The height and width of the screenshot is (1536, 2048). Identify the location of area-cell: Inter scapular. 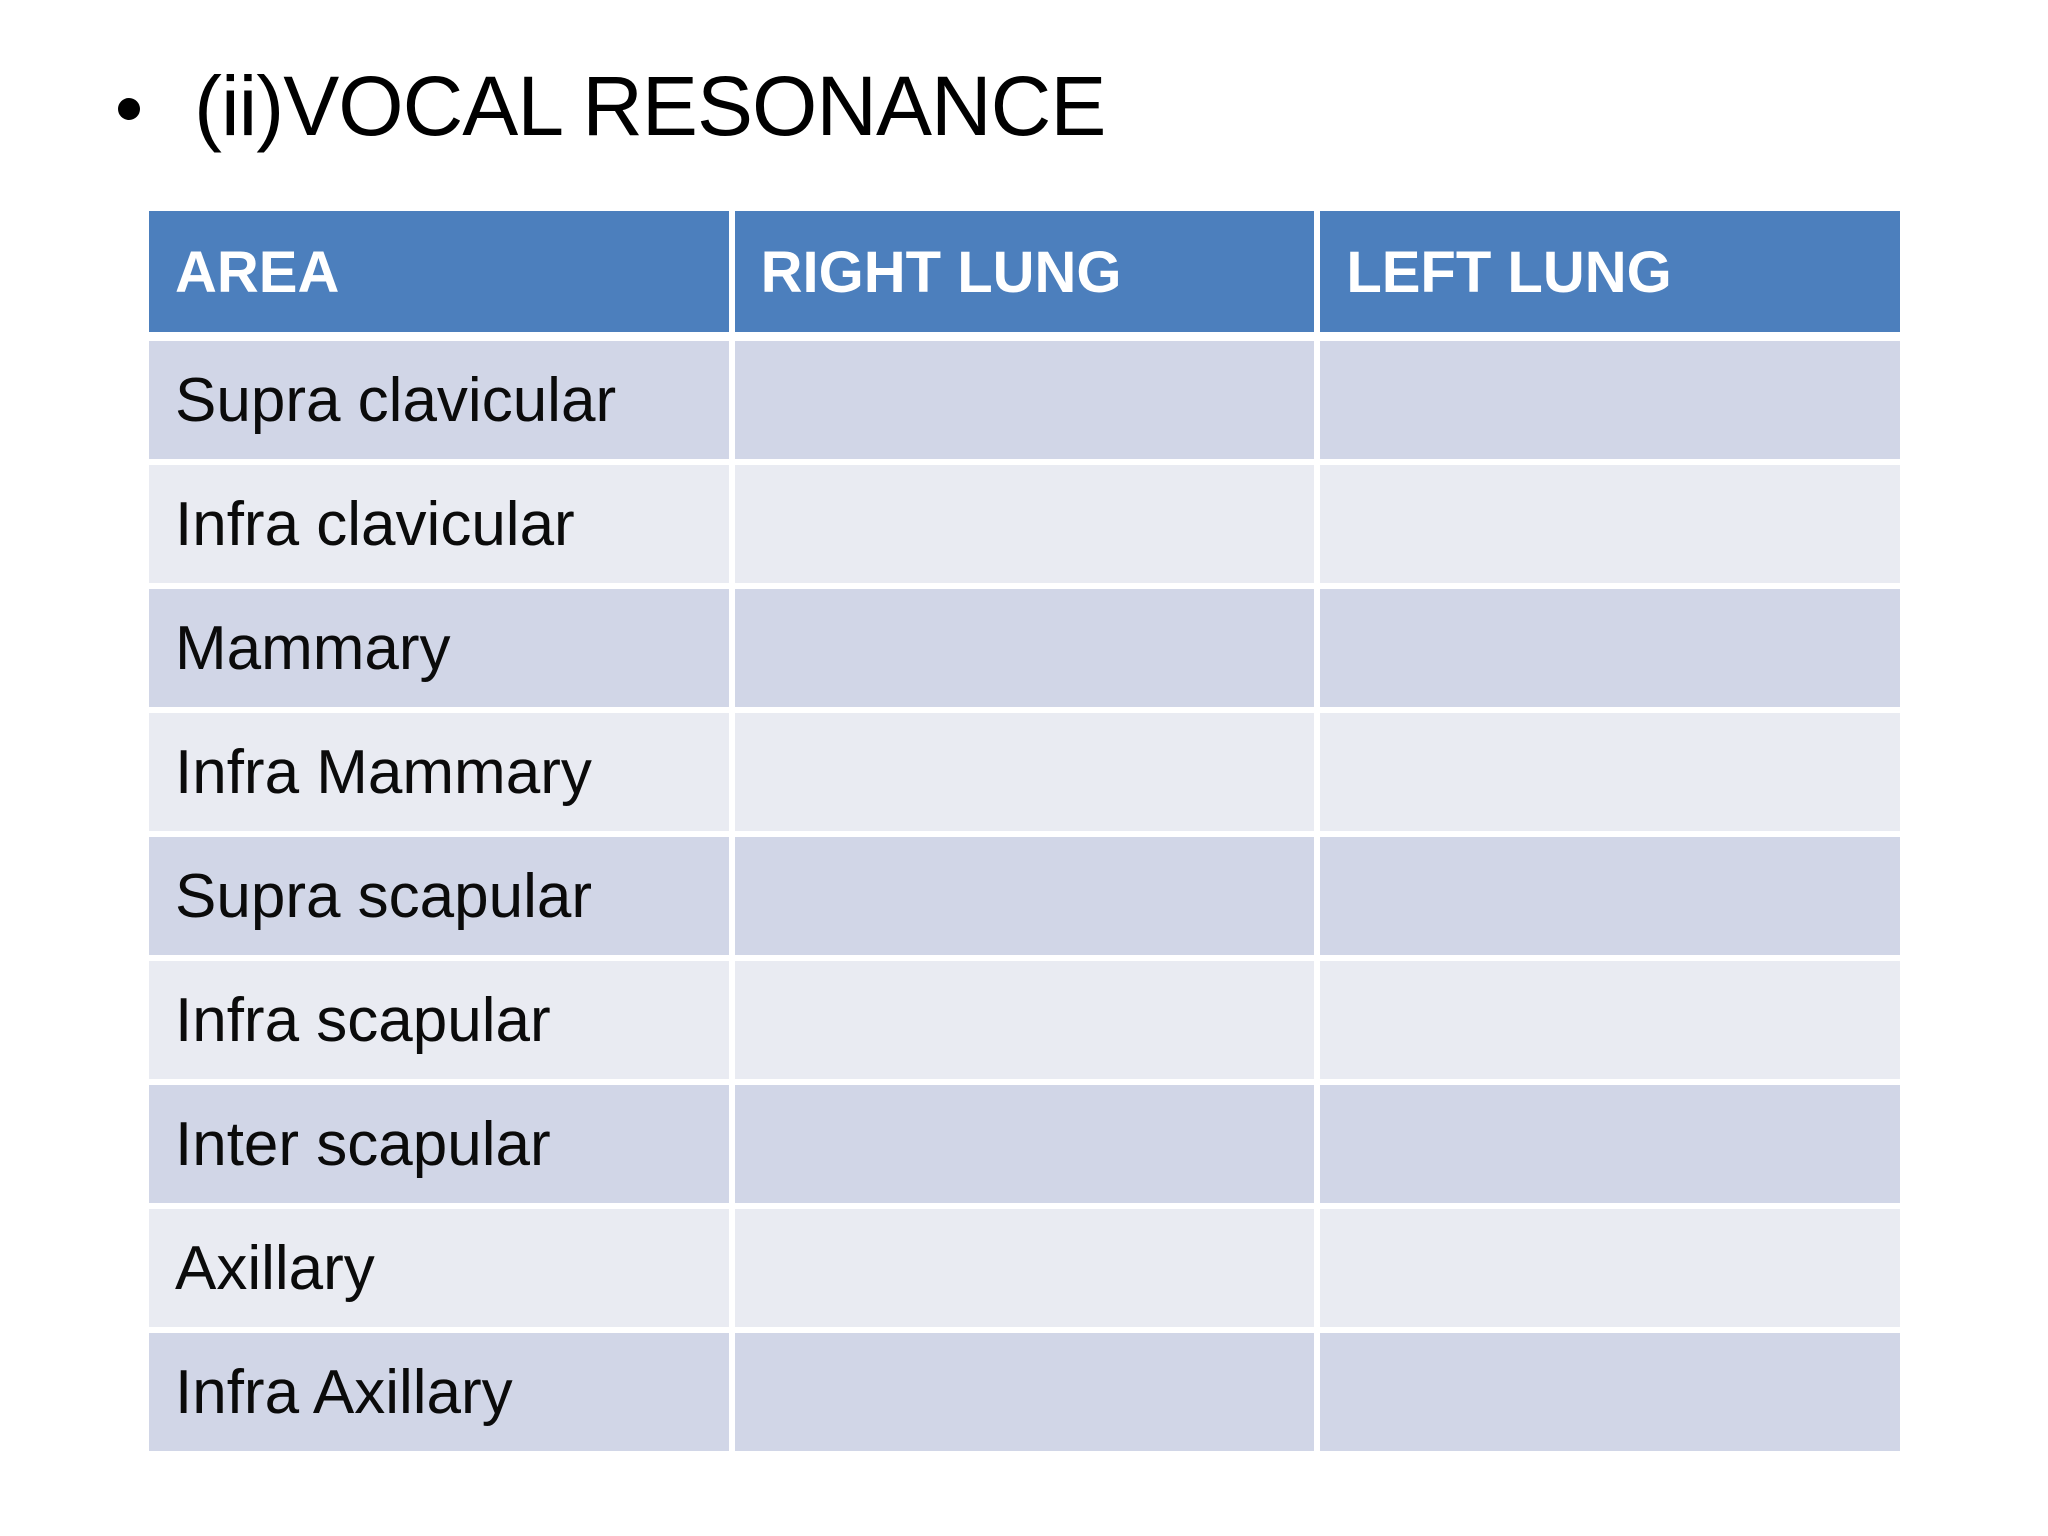
(439, 1144).